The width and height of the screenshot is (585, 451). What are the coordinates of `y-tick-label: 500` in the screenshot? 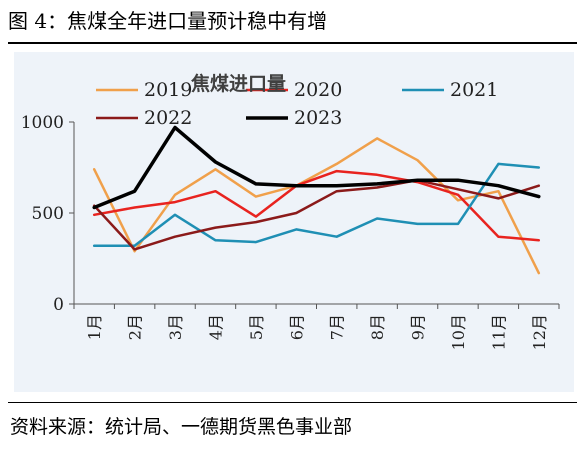 It's located at (48, 214).